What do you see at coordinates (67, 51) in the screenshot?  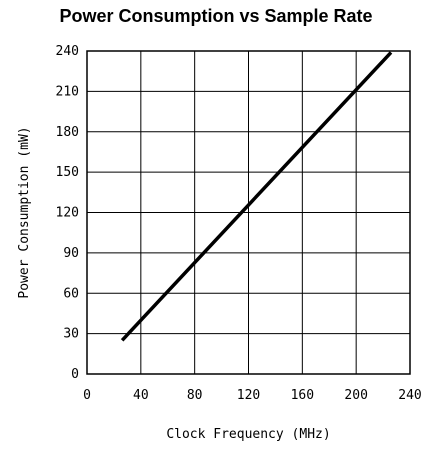 I see `y-tick-label: 240` at bounding box center [67, 51].